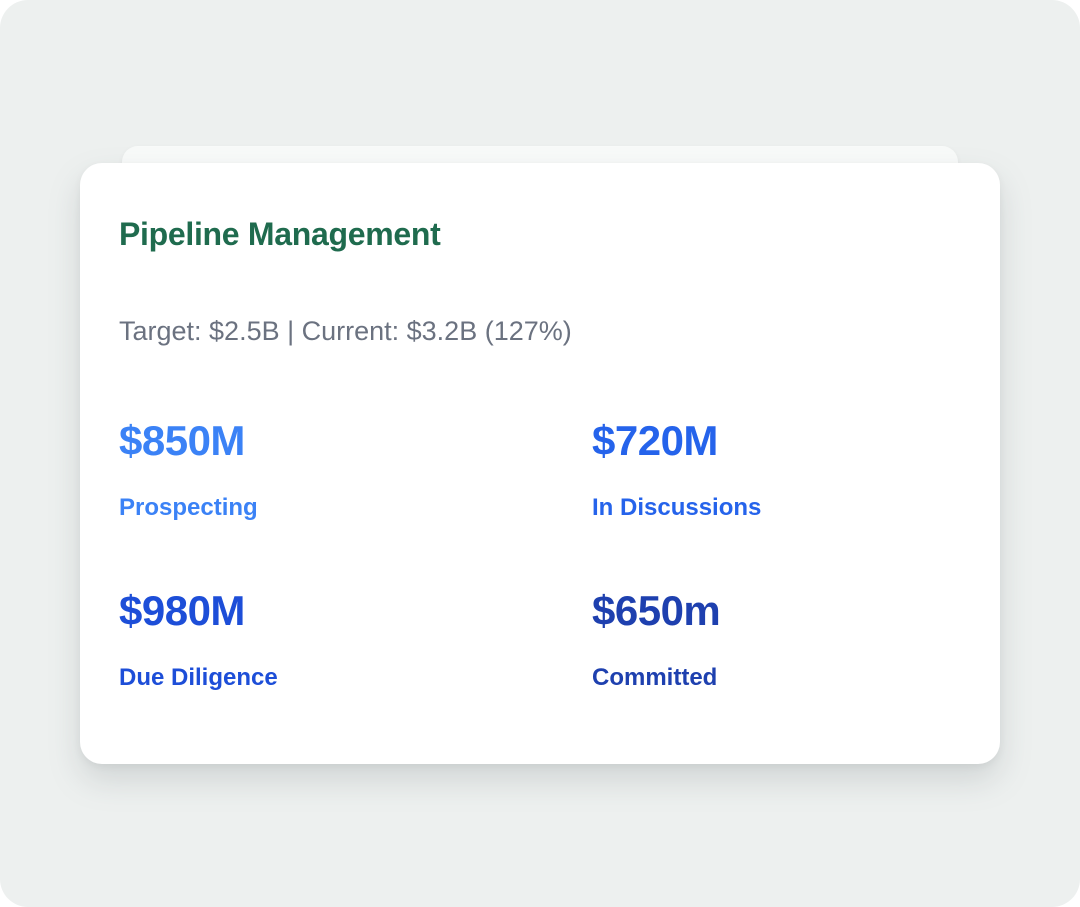  I want to click on stat-in-discussions: $720M In Discussions, so click(776, 470).